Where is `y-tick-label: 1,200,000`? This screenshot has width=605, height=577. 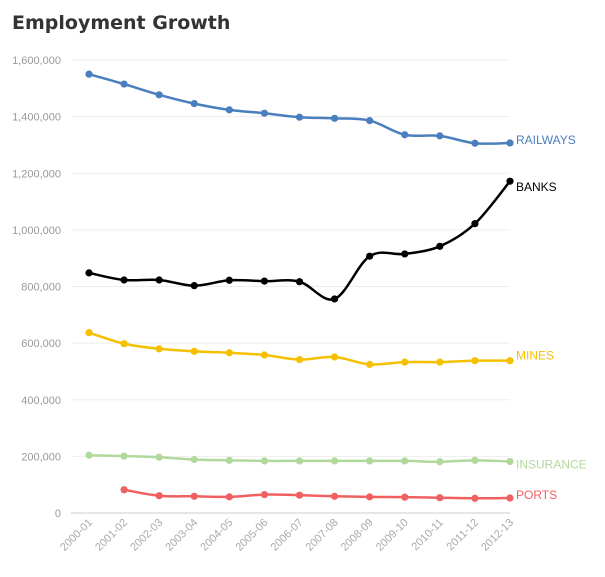
y-tick-label: 1,200,000 is located at coordinates (36, 174).